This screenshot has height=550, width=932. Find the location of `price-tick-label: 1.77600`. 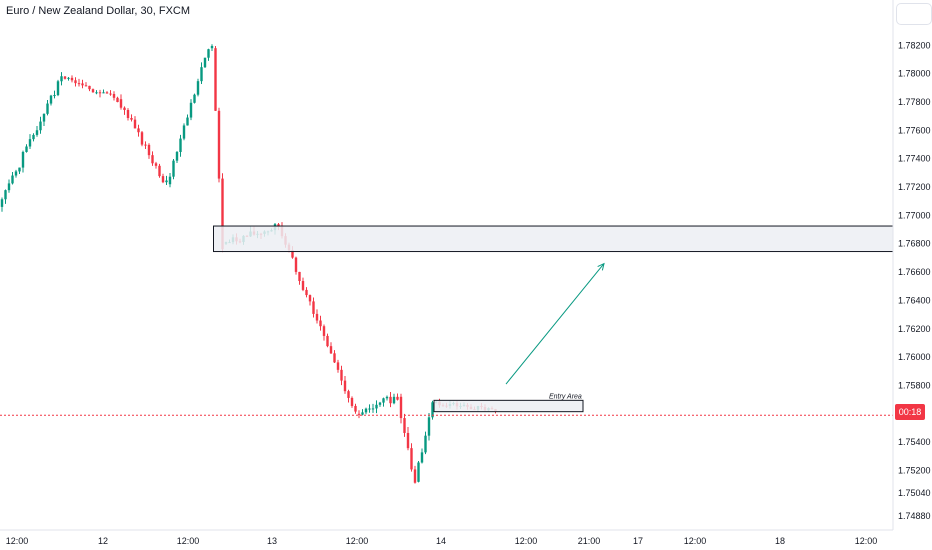

price-tick-label: 1.77600 is located at coordinates (914, 130).